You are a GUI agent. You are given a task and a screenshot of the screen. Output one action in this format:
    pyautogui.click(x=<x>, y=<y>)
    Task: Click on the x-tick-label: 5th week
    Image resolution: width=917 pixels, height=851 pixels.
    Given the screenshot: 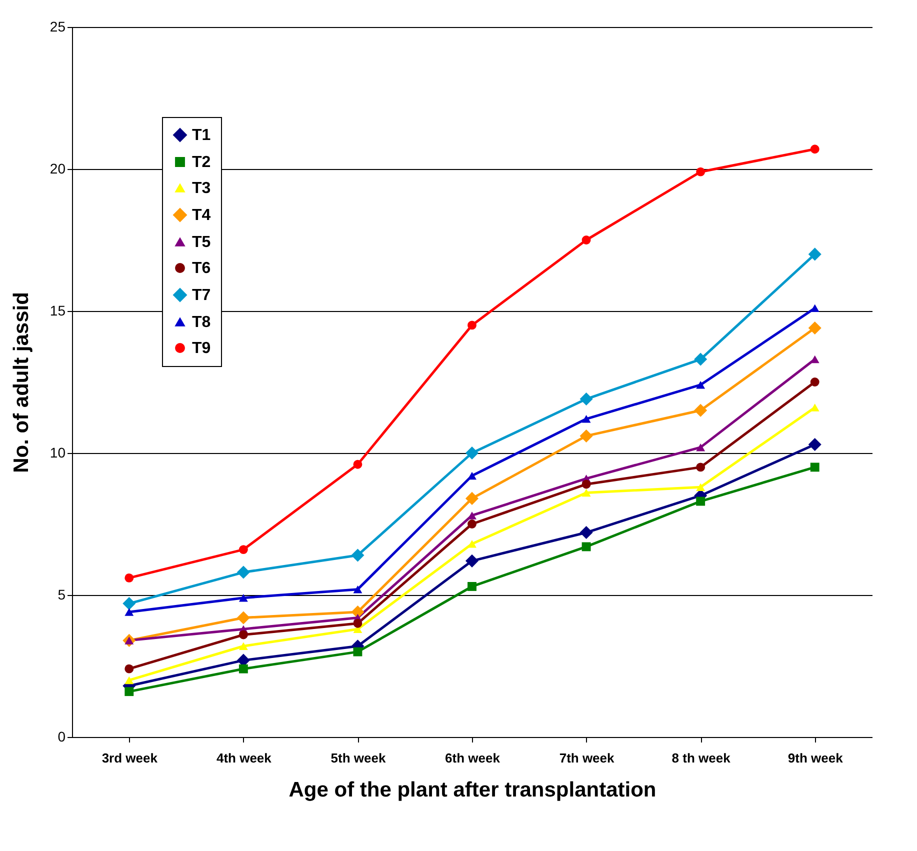 What is the action you would take?
    pyautogui.click(x=358, y=758)
    